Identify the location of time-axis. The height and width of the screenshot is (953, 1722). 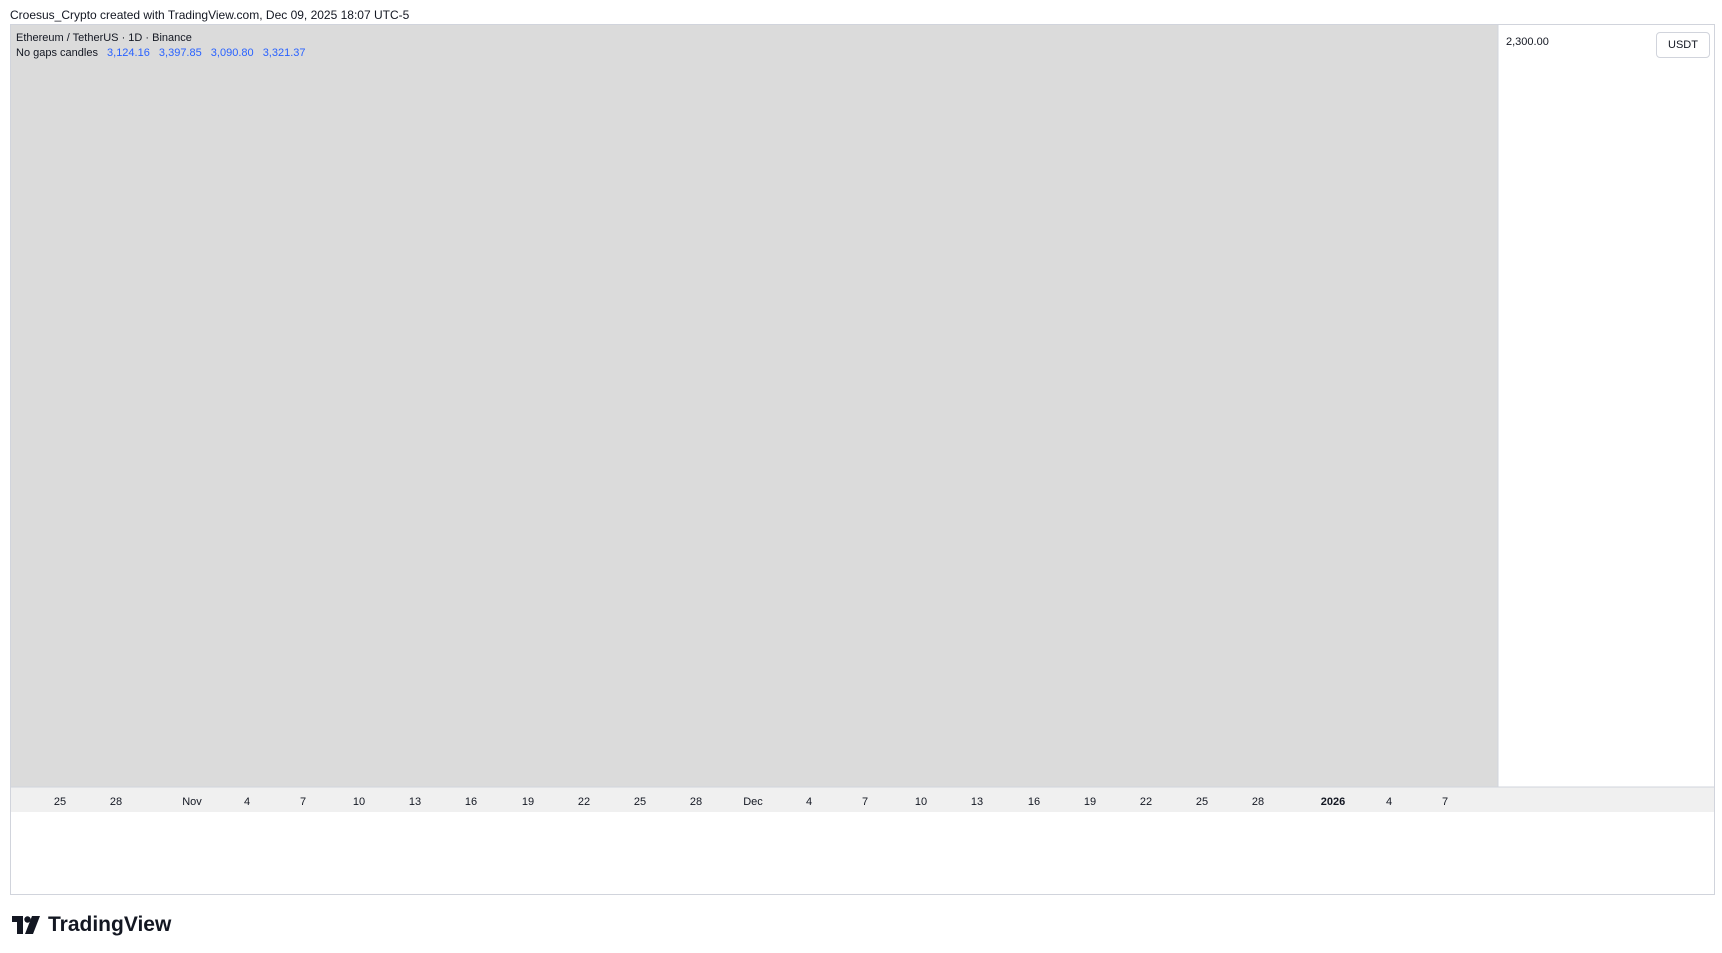
(862, 799).